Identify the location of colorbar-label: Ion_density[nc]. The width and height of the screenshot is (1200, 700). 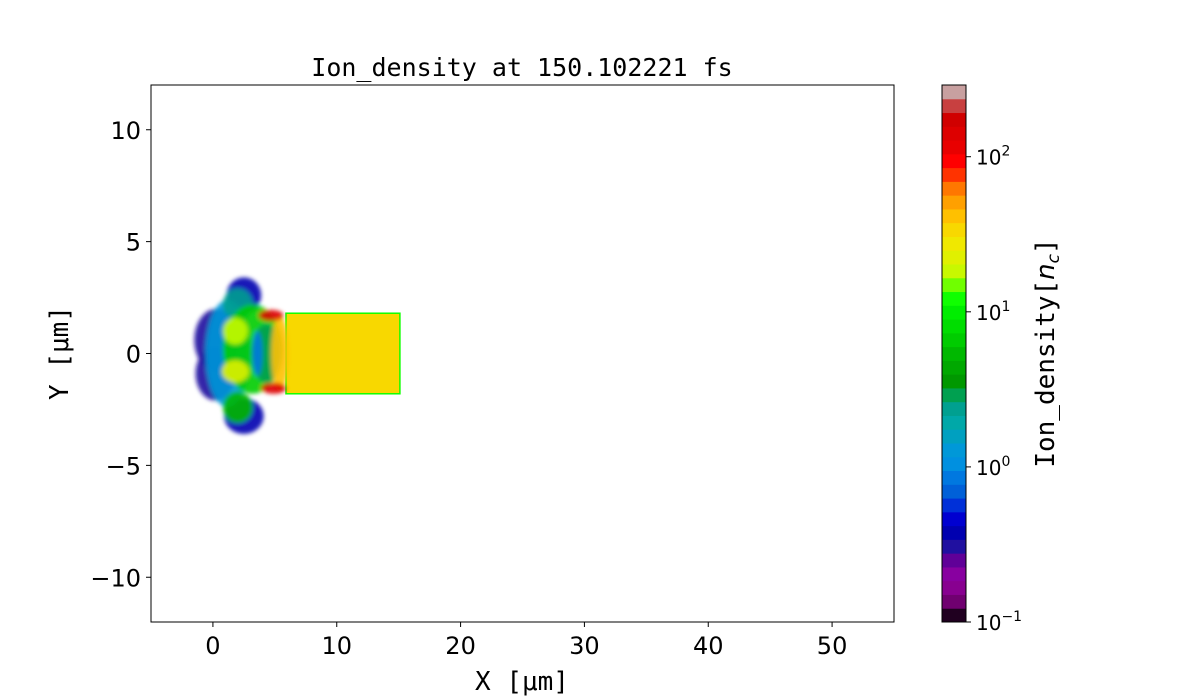
(1047, 352).